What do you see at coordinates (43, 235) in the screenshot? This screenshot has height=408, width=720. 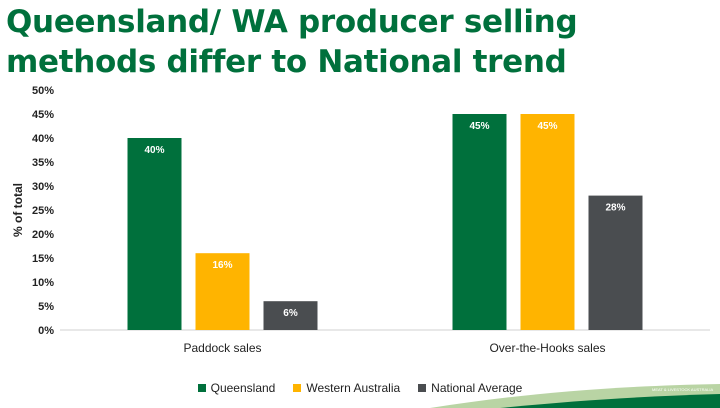 I see `y-tick-label: 20%` at bounding box center [43, 235].